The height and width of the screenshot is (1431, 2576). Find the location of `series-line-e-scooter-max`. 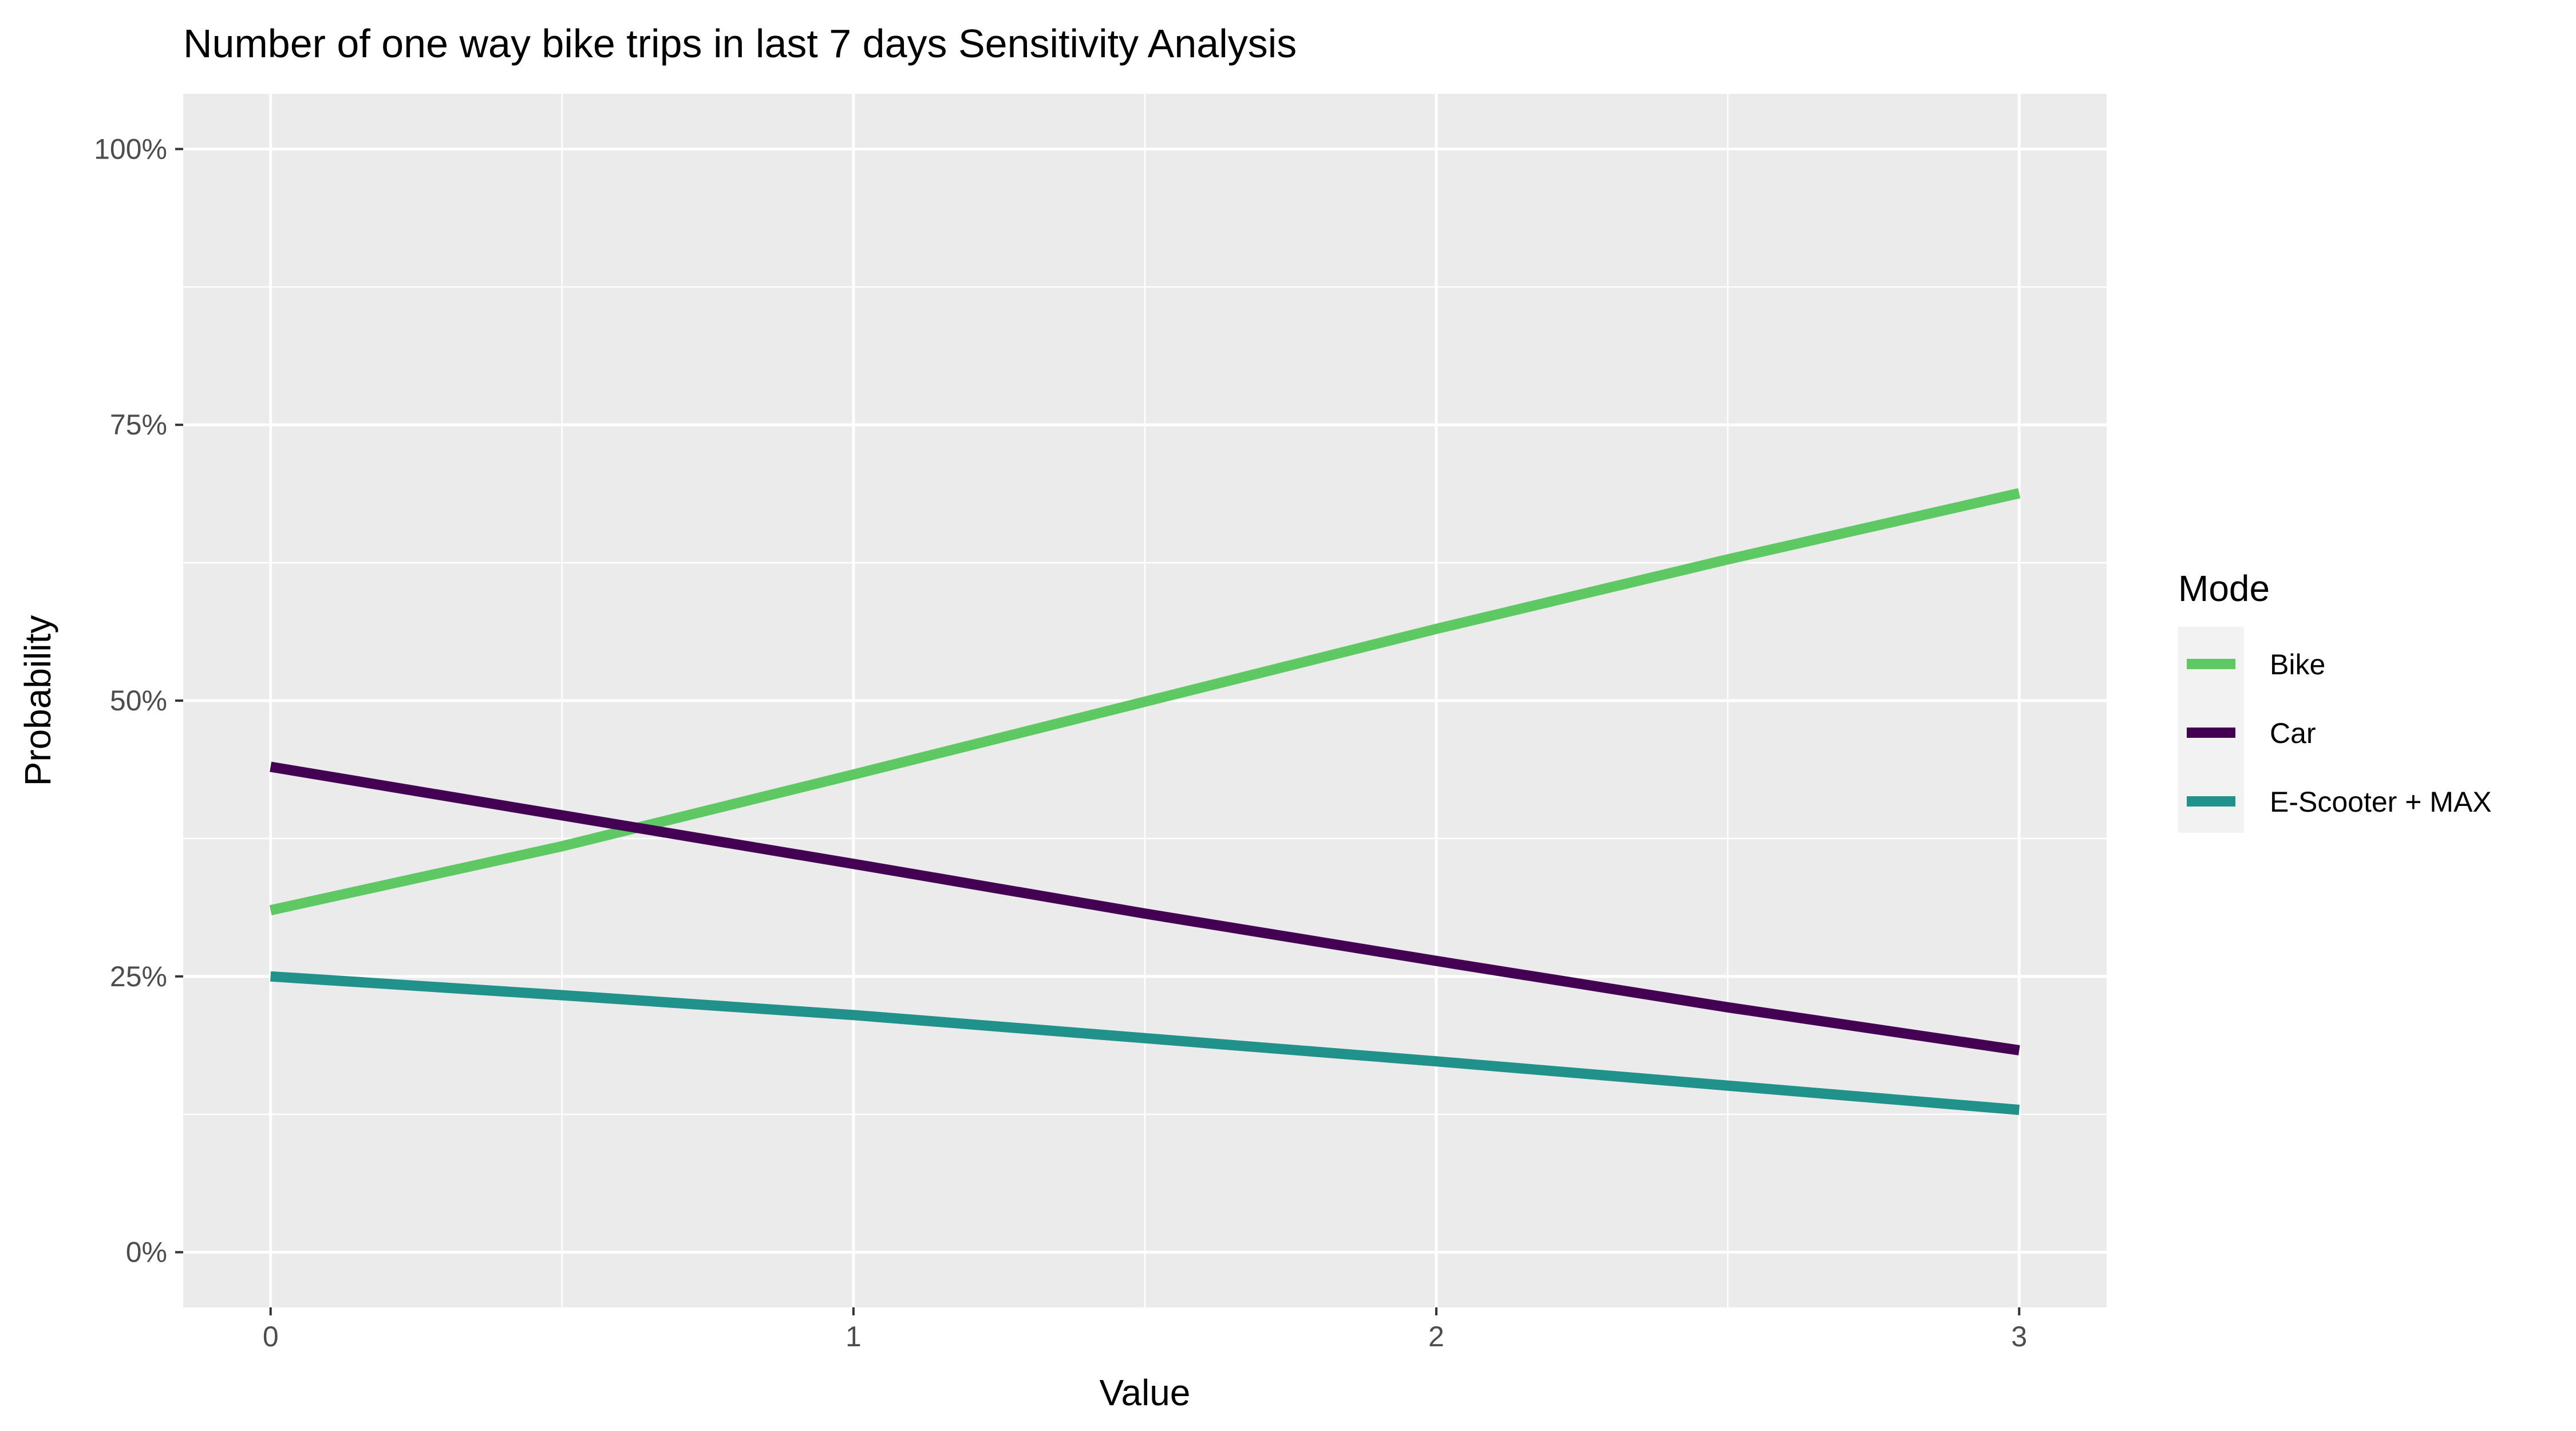

series-line-e-scooter-max is located at coordinates (1145, 1043).